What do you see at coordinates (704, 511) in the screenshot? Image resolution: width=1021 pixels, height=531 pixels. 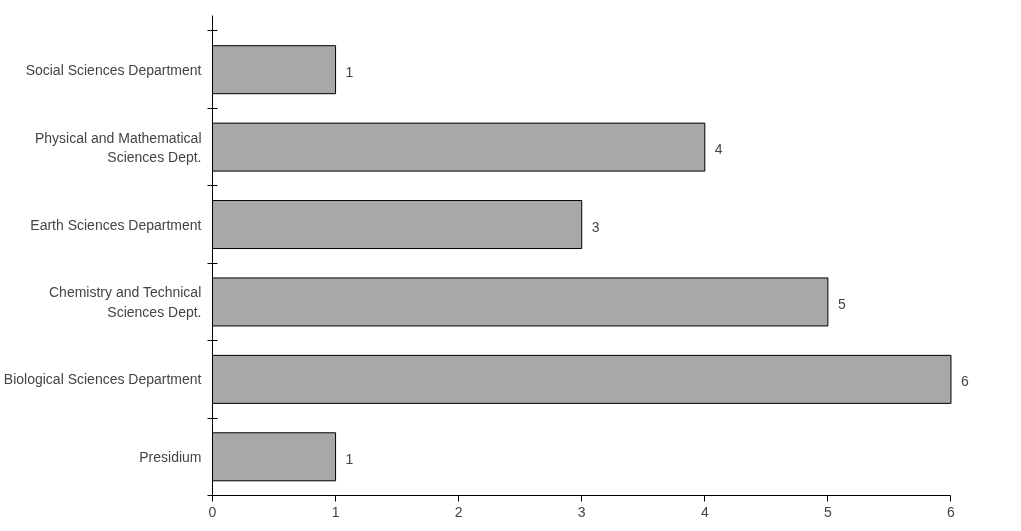 I see `x-tick-label: 4` at bounding box center [704, 511].